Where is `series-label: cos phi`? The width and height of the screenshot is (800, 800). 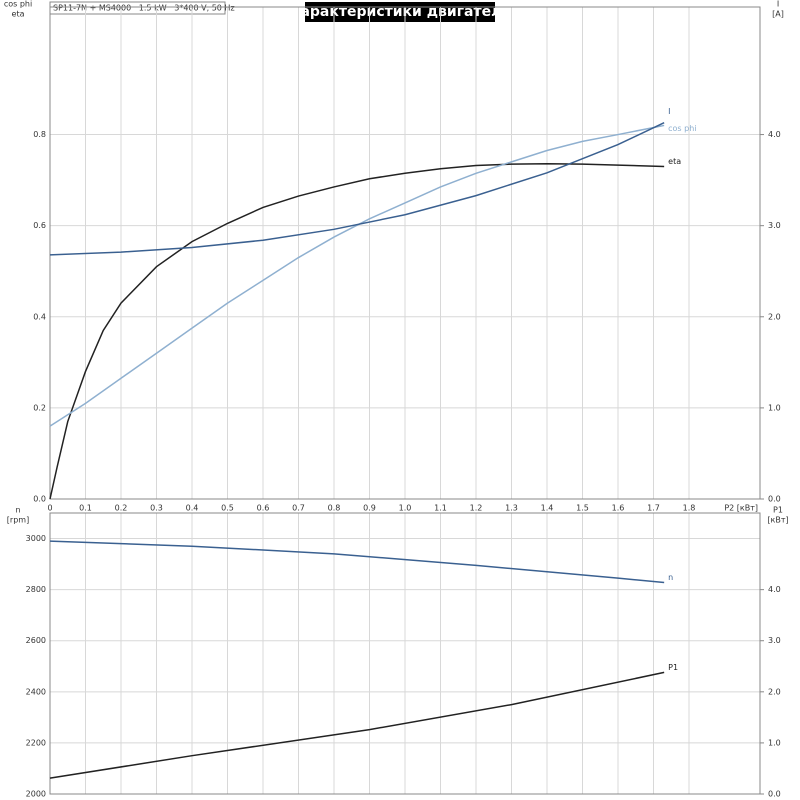
series-label: cos phi is located at coordinates (682, 128).